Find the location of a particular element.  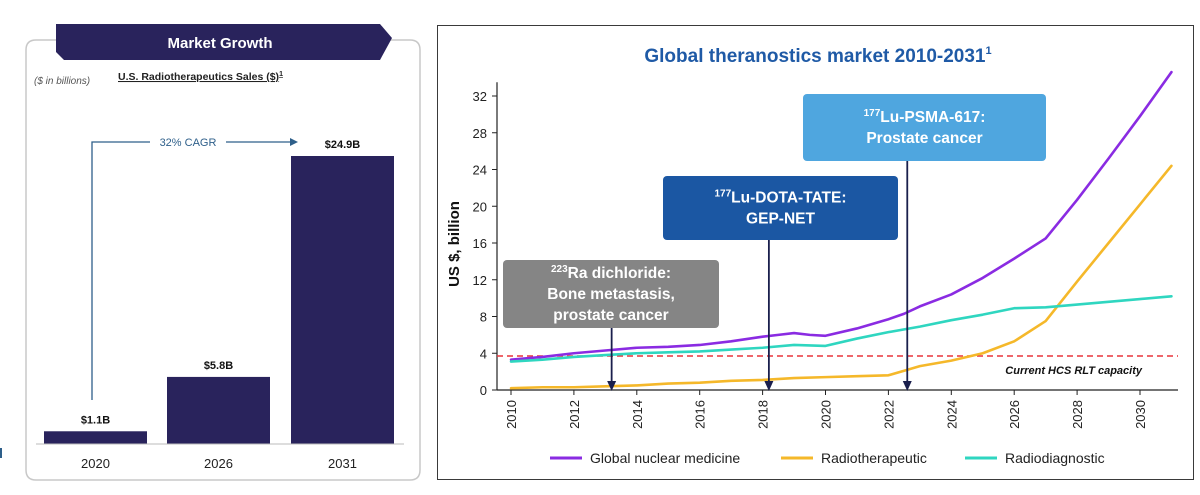

x-tick-label: 2024 is located at coordinates (951, 414).